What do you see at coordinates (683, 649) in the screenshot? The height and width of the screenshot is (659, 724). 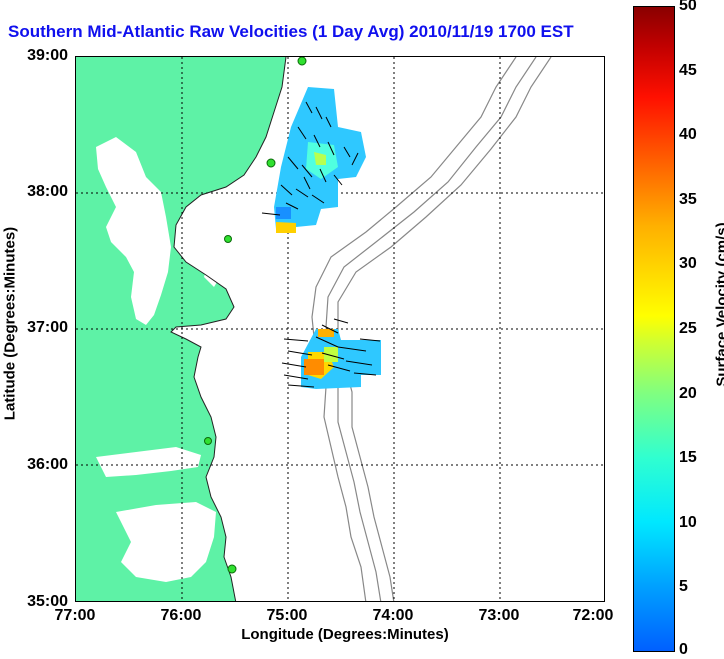 I see `colorbar-tick: 0` at bounding box center [683, 649].